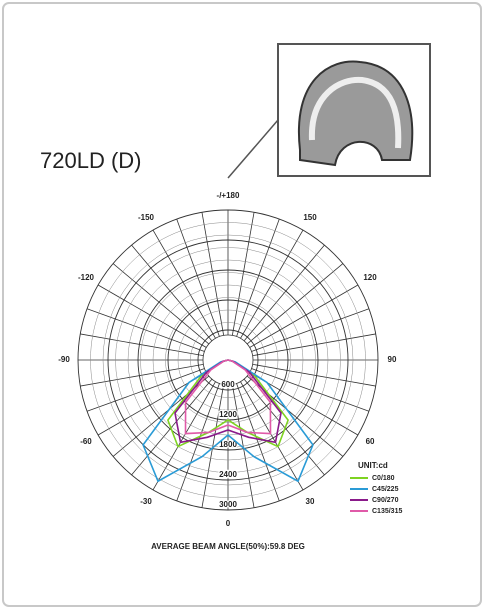 The height and width of the screenshot is (615, 486). Describe the element at coordinates (387, 511) in the screenshot. I see `legend-label: C135/315` at that location.